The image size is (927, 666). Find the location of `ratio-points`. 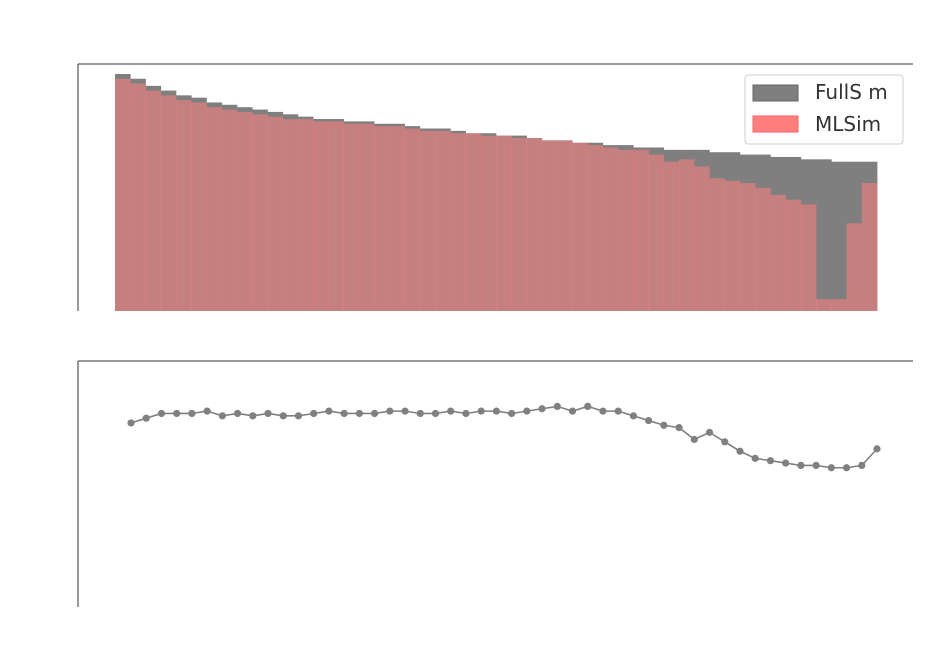

ratio-points is located at coordinates (504, 437).